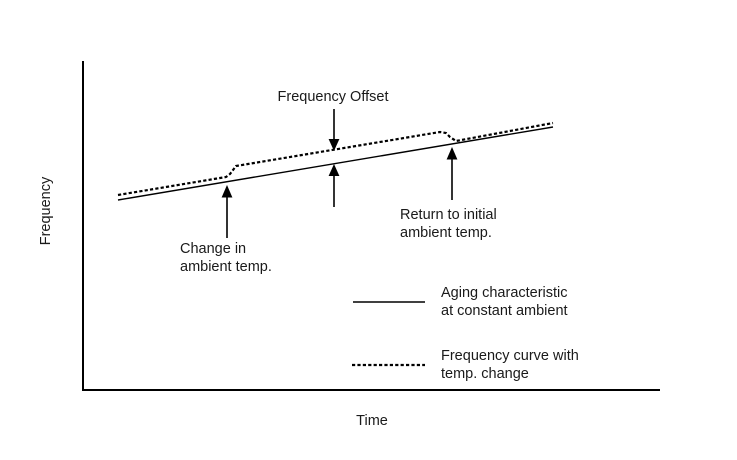 This screenshot has width=737, height=460. Describe the element at coordinates (213, 249) in the screenshot. I see `change-label-line1: Change in` at that location.